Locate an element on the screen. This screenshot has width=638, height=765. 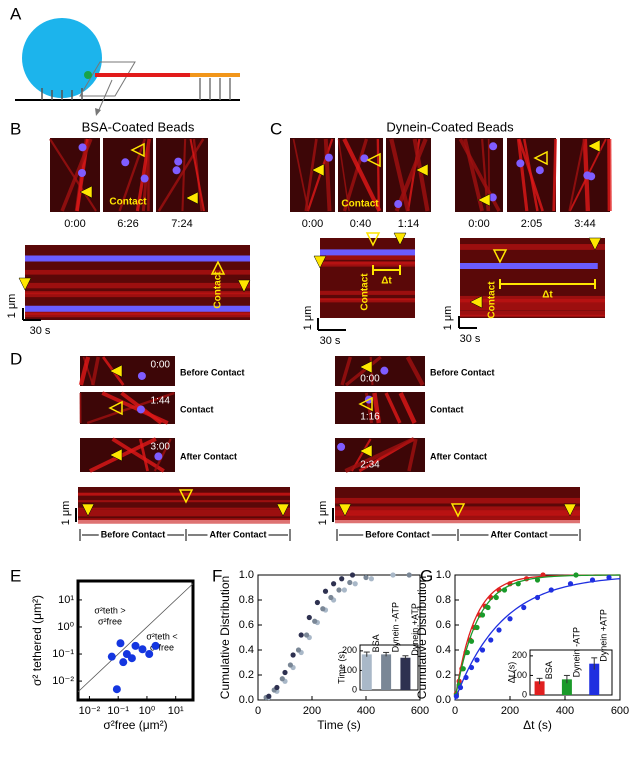
time-label: 3:44 is located at coordinates (584, 224).